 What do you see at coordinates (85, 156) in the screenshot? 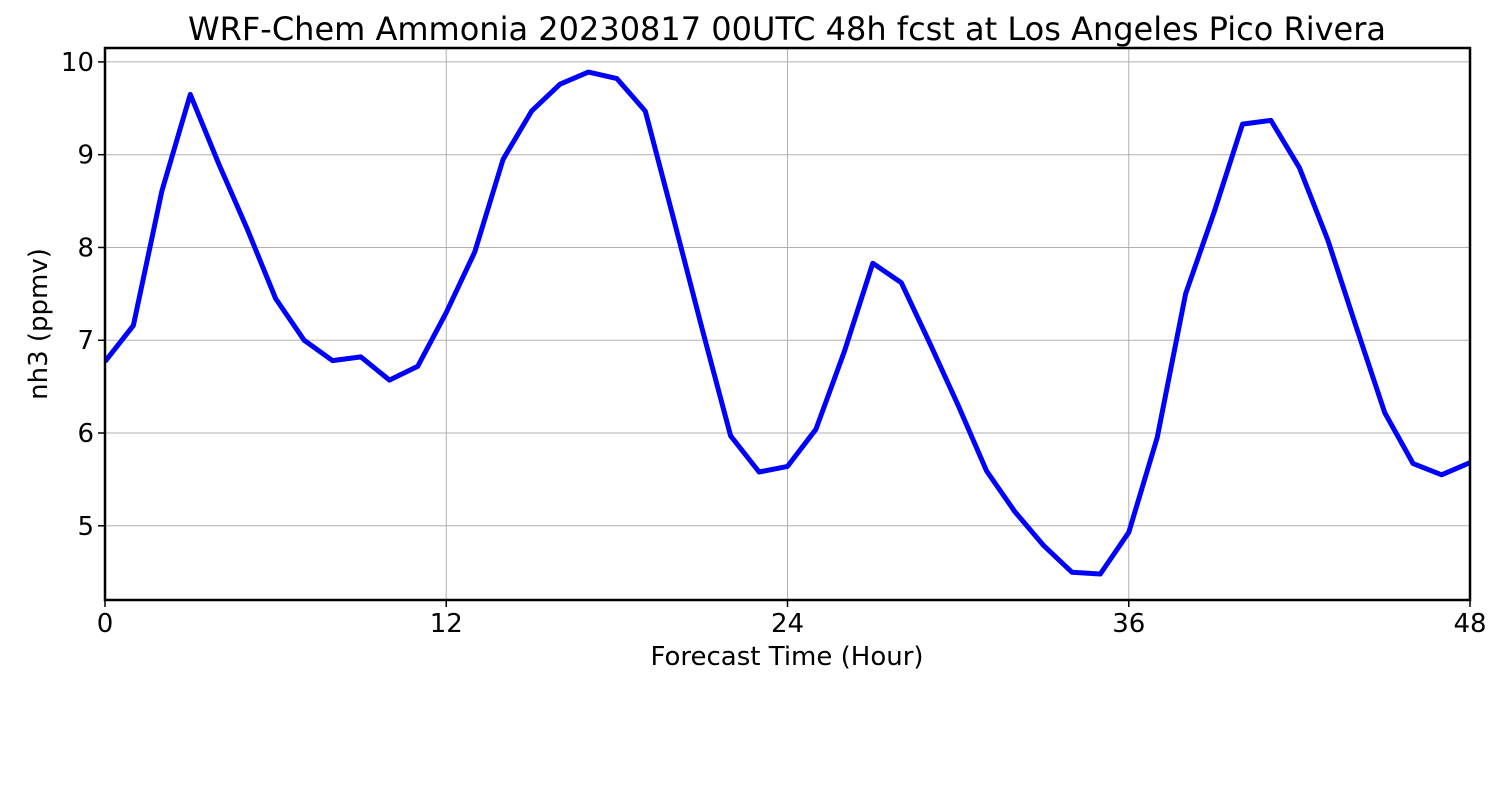
I see `y-tick-label: 9` at bounding box center [85, 156].